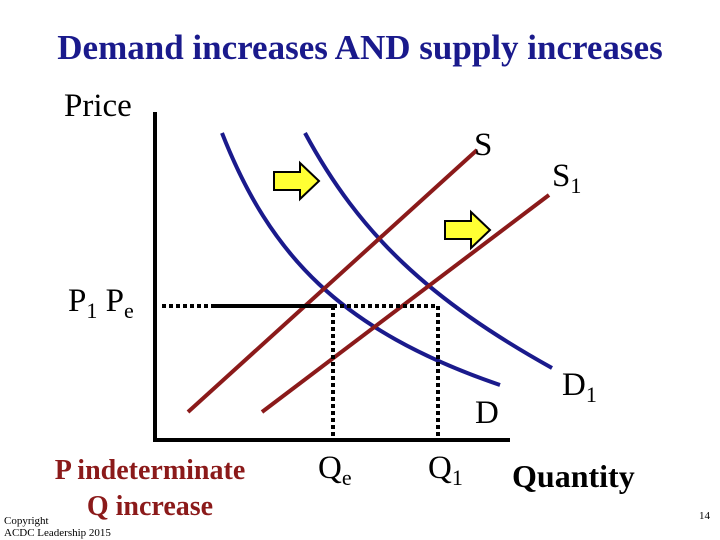  What do you see at coordinates (445, 470) in the screenshot?
I see `q1-label: Q1` at bounding box center [445, 470].